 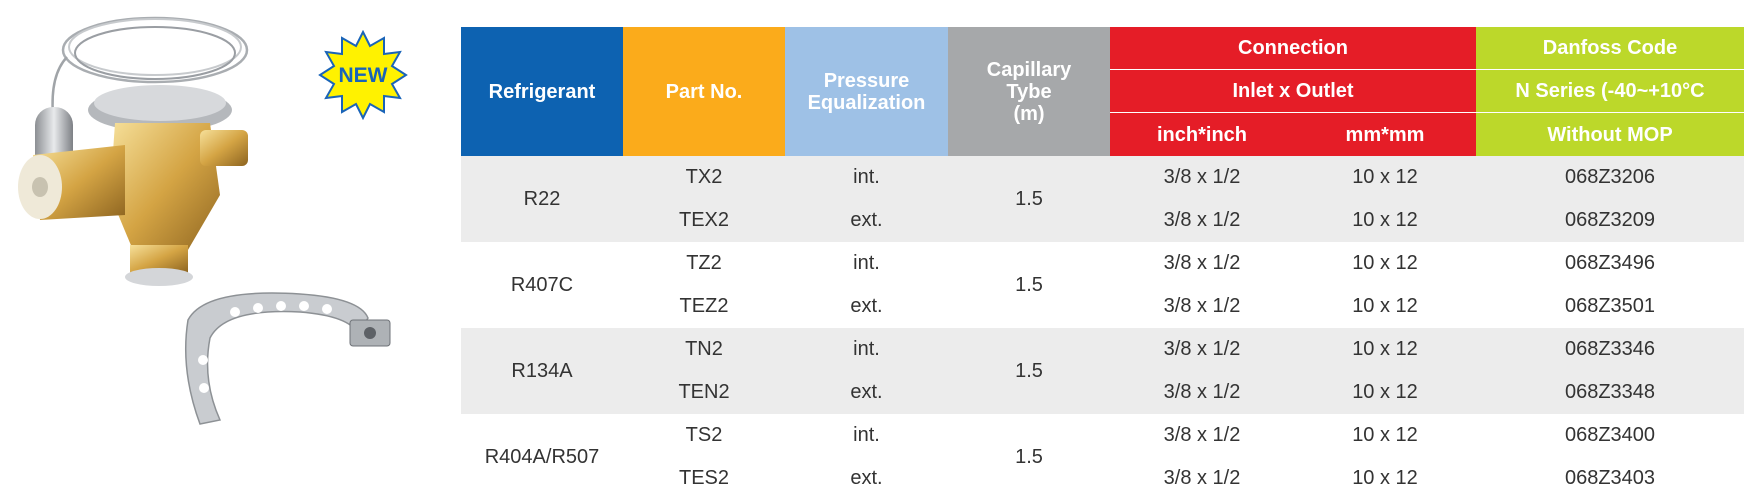 I want to click on code-cell: 068Z3403, so click(x=1610, y=478).